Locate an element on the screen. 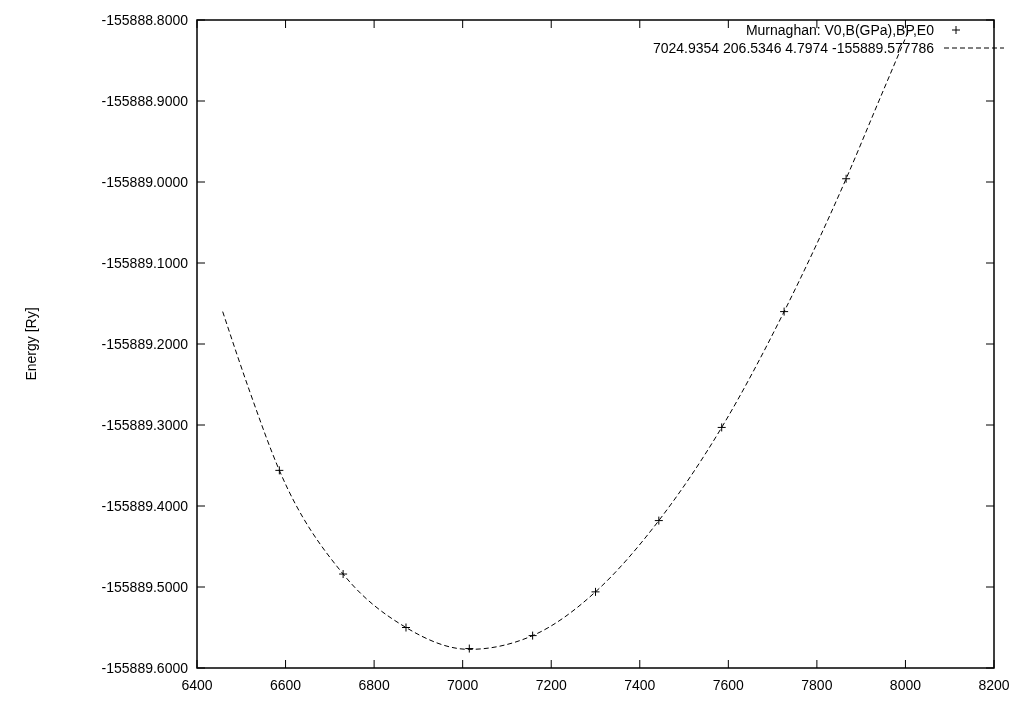  y-tick-label: -155889.5000 is located at coordinates (145, 587).